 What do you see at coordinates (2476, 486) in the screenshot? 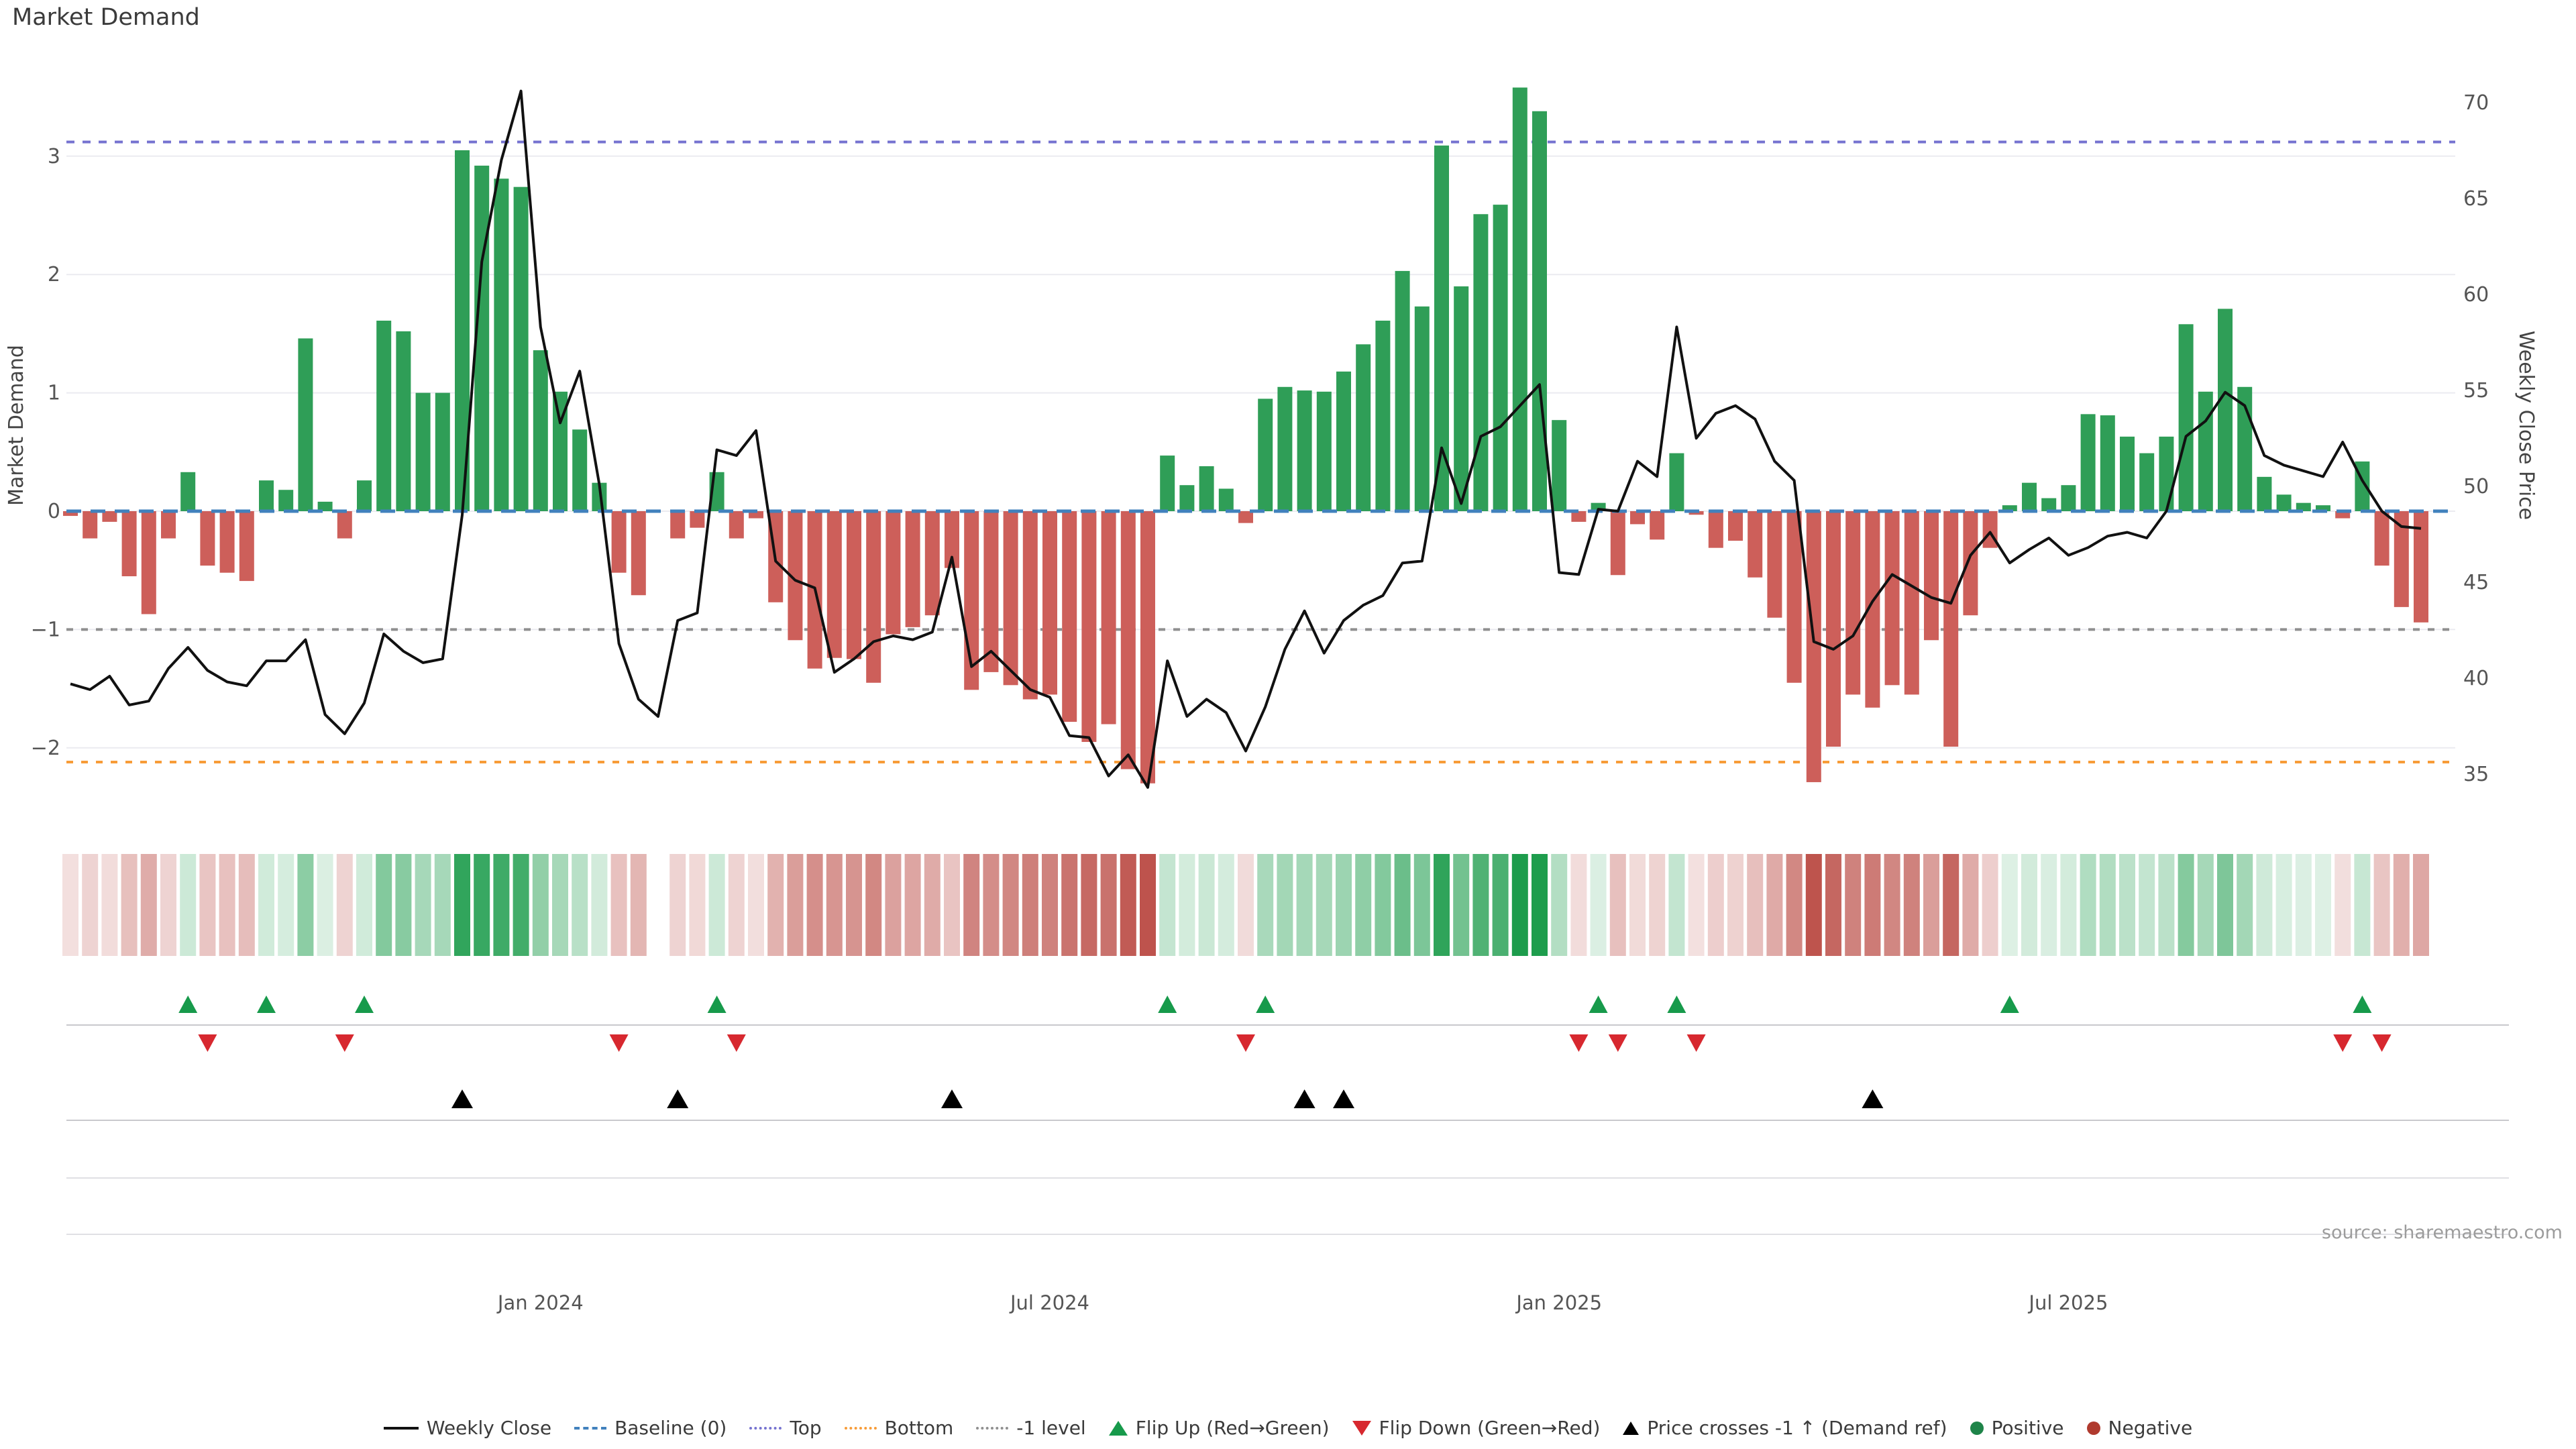
I see `right-axis-tick: 50` at bounding box center [2476, 486].